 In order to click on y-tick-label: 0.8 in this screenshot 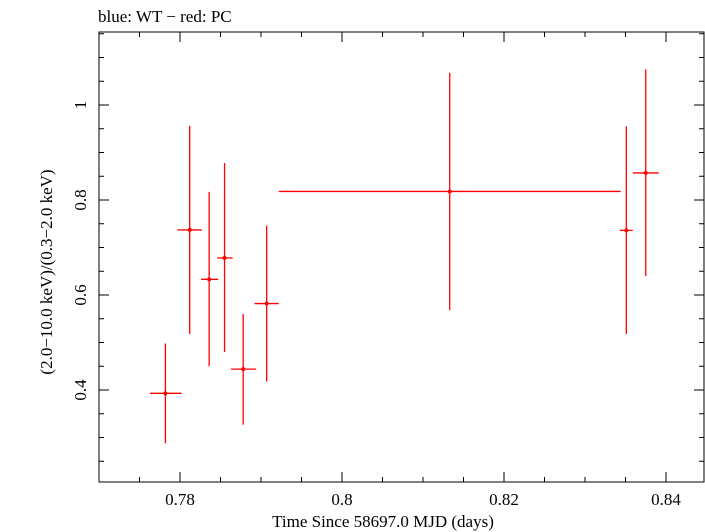, I will do `click(80, 199)`.